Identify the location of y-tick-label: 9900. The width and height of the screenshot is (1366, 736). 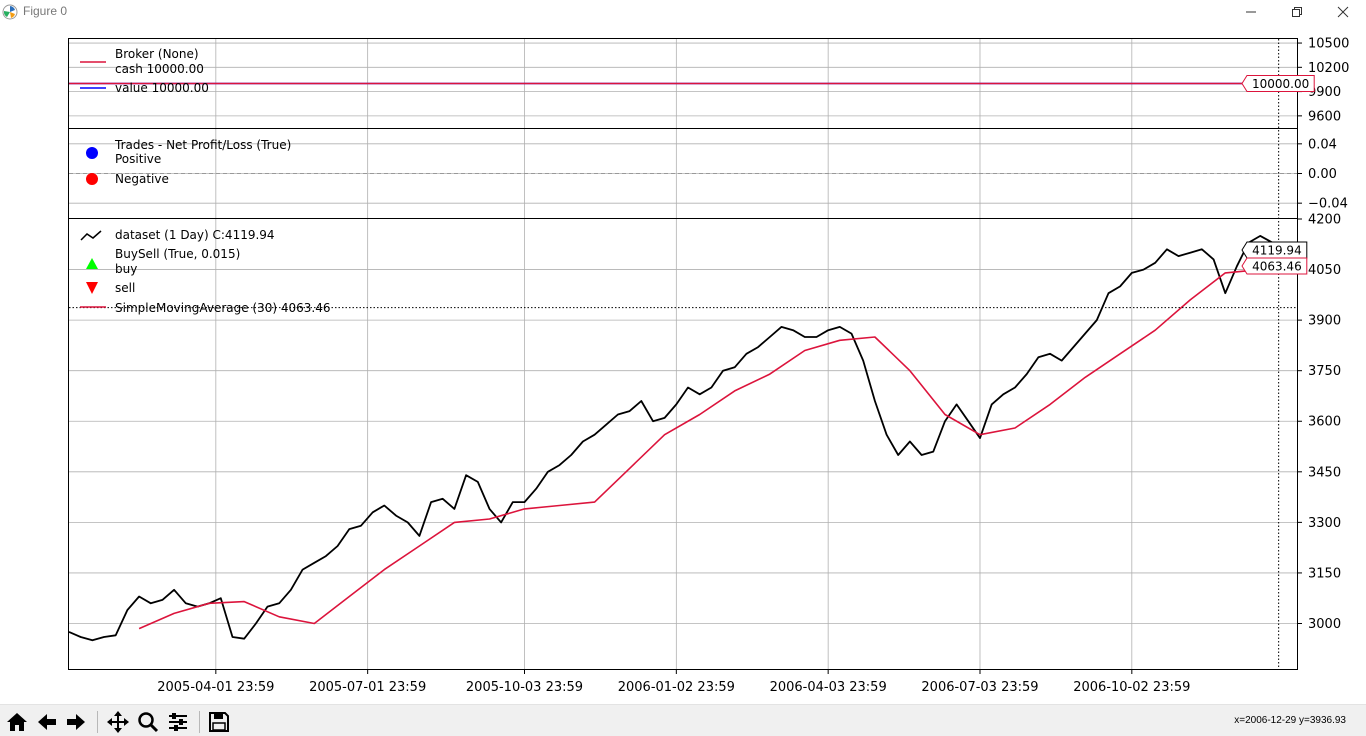
(1324, 92).